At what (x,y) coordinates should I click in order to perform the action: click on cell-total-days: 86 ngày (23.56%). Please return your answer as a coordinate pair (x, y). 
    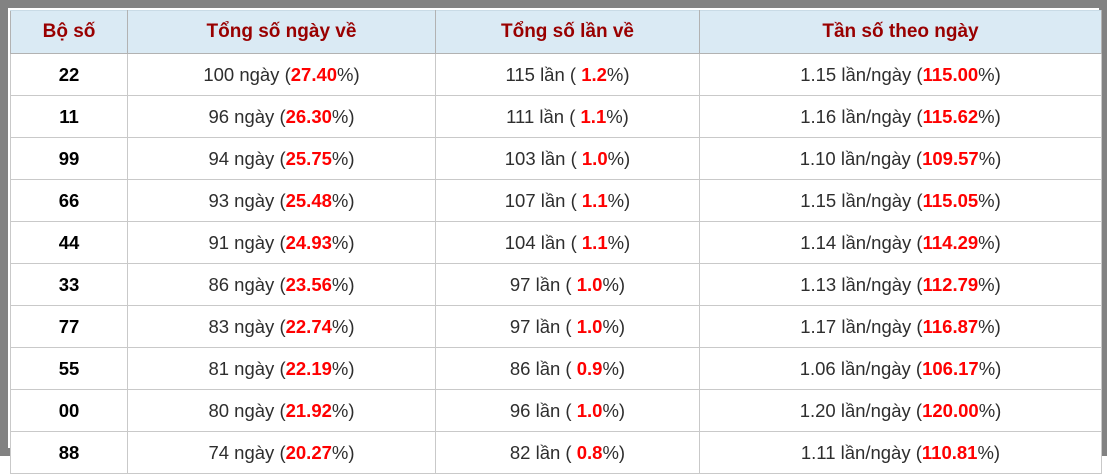
    Looking at the image, I should click on (281, 284).